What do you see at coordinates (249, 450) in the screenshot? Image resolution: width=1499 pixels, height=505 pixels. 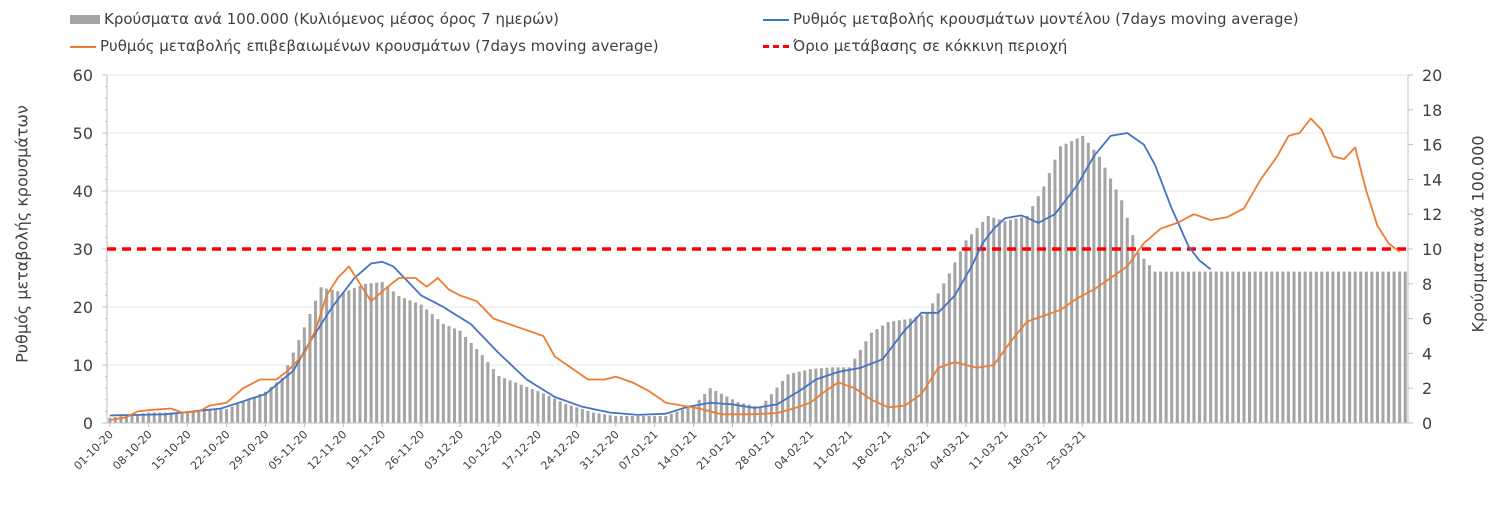 I see `x-tick-label: 29-10-20` at bounding box center [249, 450].